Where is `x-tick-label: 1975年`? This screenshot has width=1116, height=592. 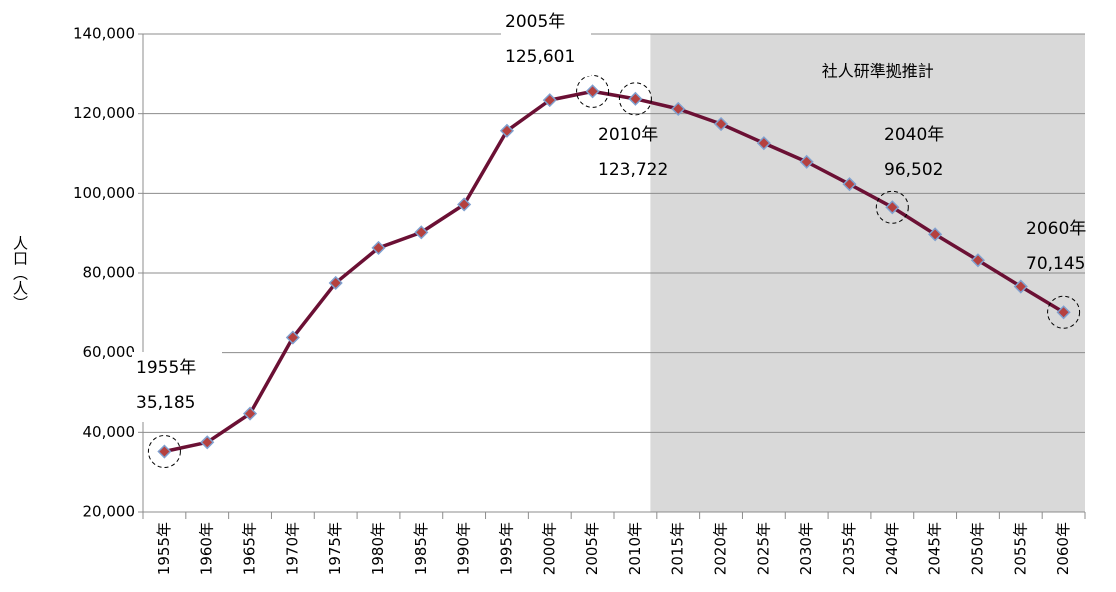 x-tick-label: 1975年 is located at coordinates (335, 548).